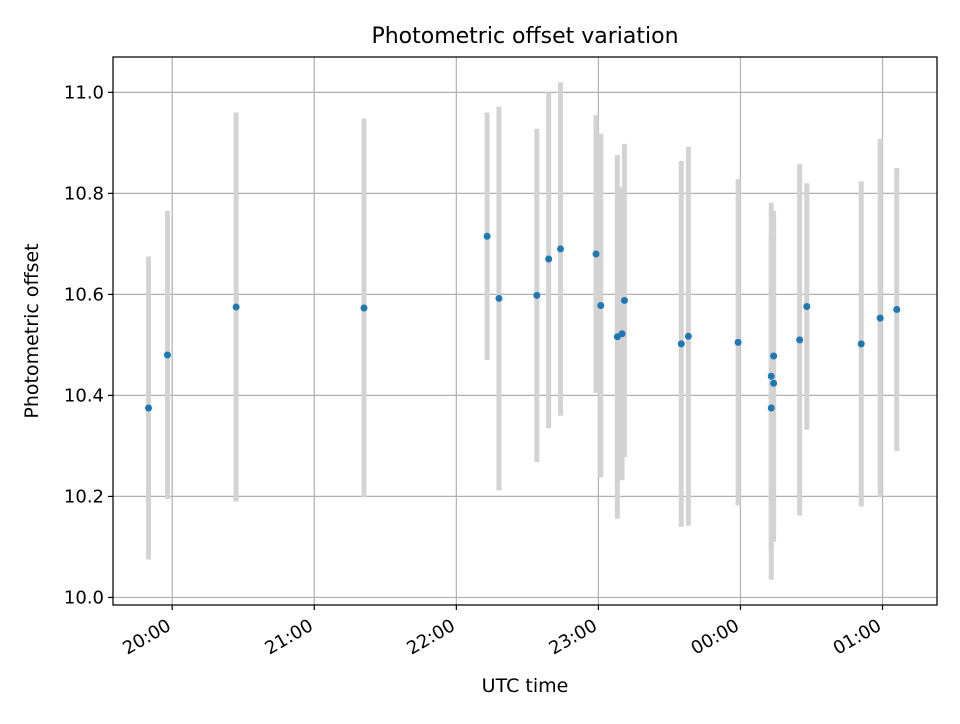 This screenshot has height=724, width=960. I want to click on x-tick-label: 01:00, so click(857, 637).